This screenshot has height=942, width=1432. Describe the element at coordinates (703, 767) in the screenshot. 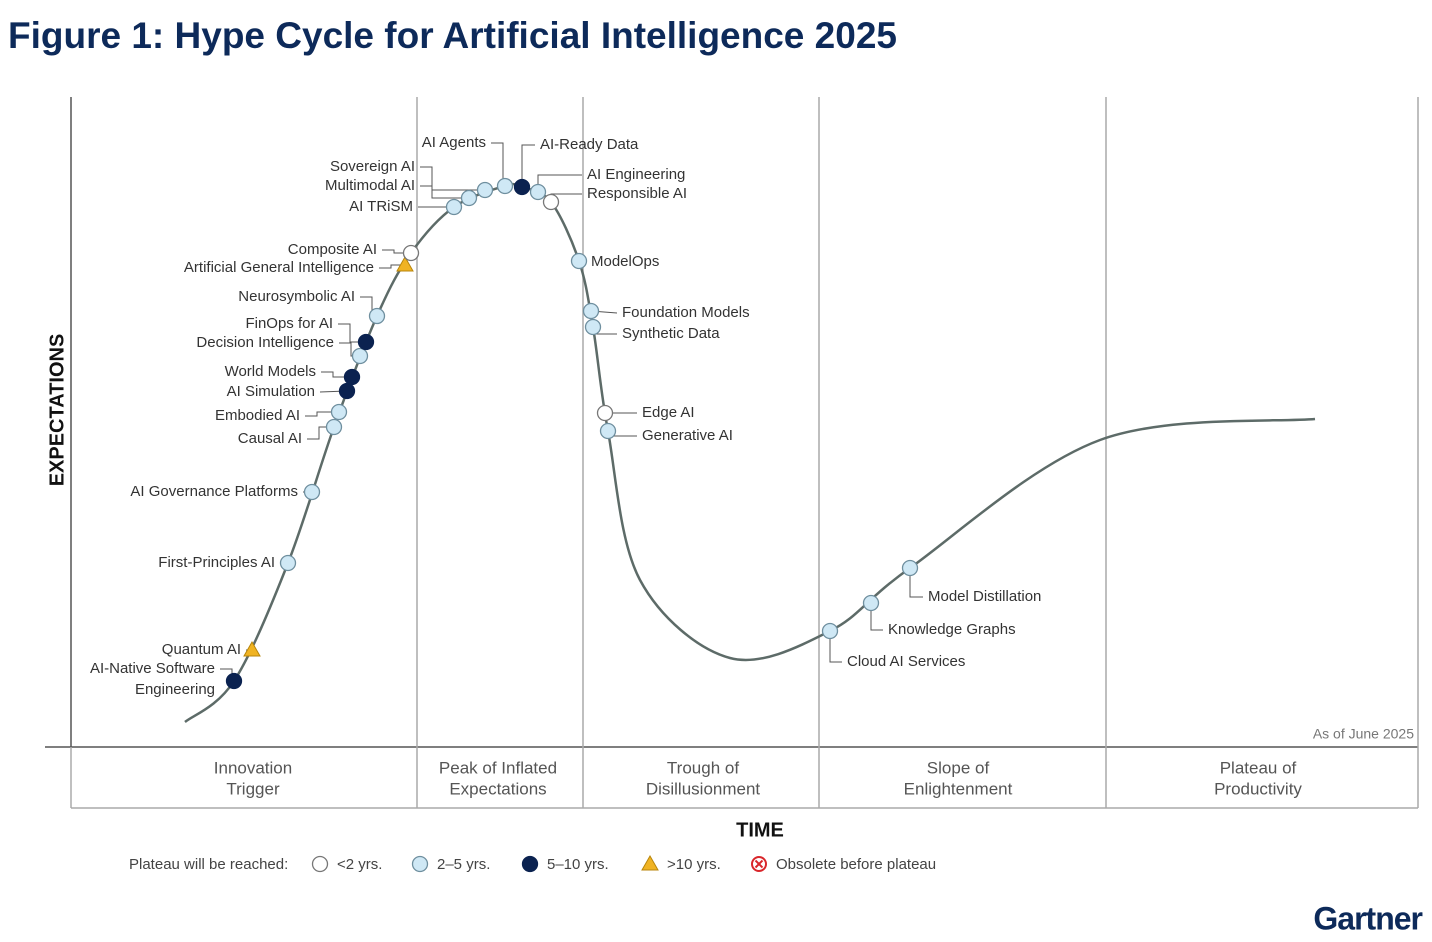

I see `phase-label: Trough of` at that location.